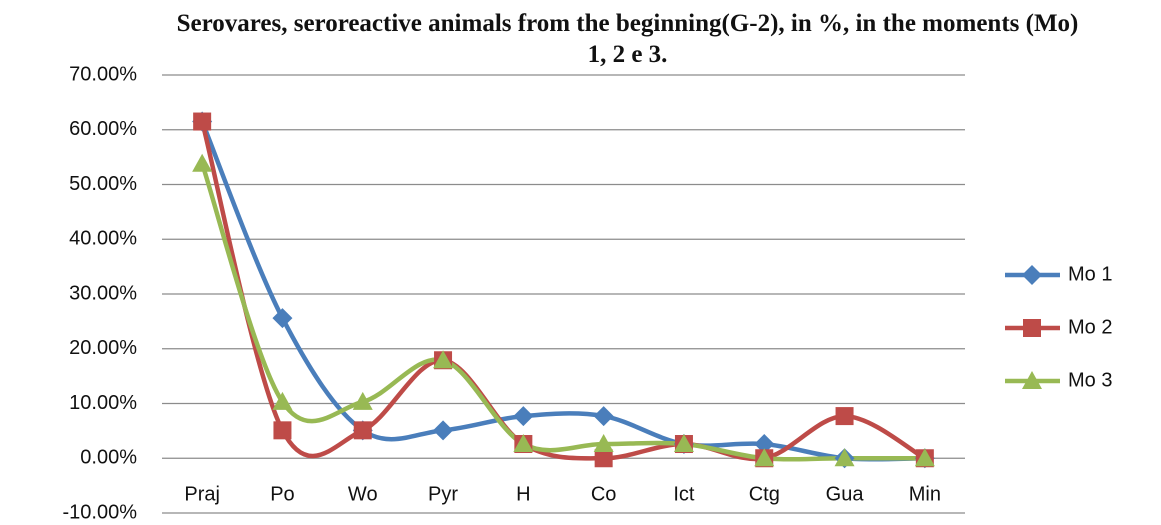  What do you see at coordinates (604, 494) in the screenshot?
I see `x-tick-label: Co` at bounding box center [604, 494].